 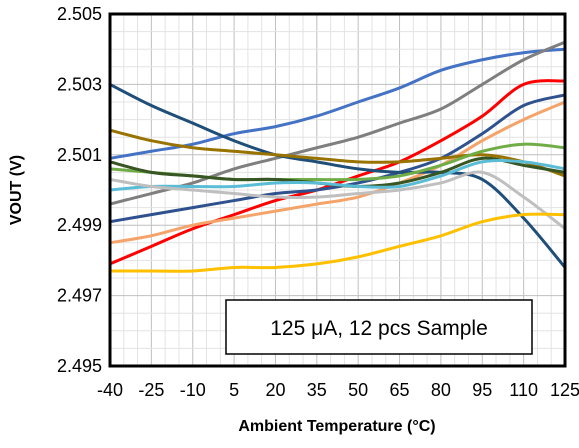 What do you see at coordinates (110, 390) in the screenshot?
I see `x-tick-label: -40` at bounding box center [110, 390].